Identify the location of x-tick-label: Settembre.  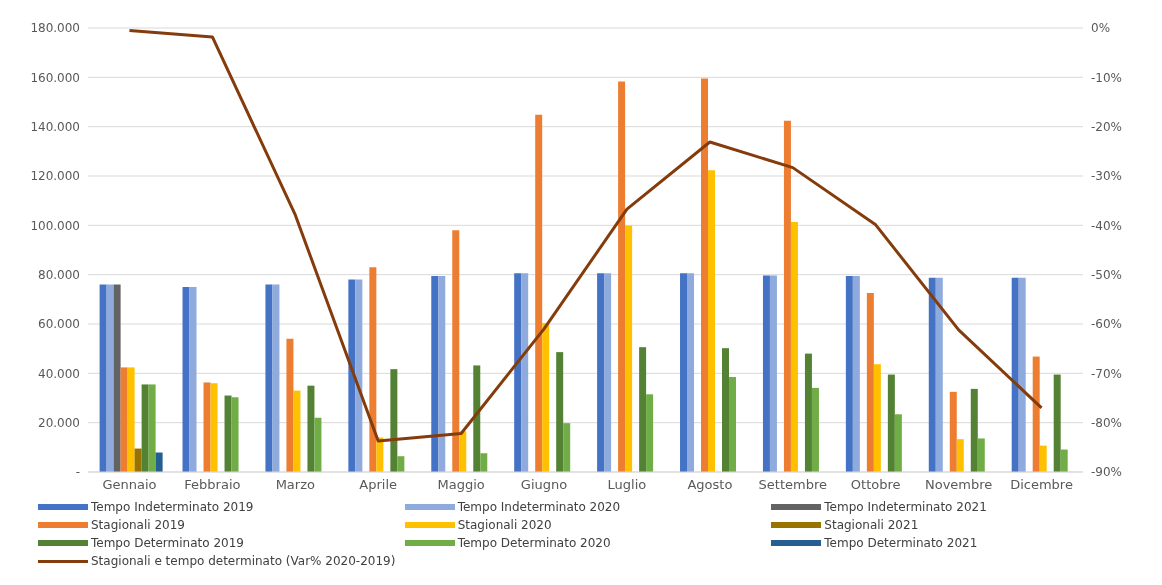
(792, 485).